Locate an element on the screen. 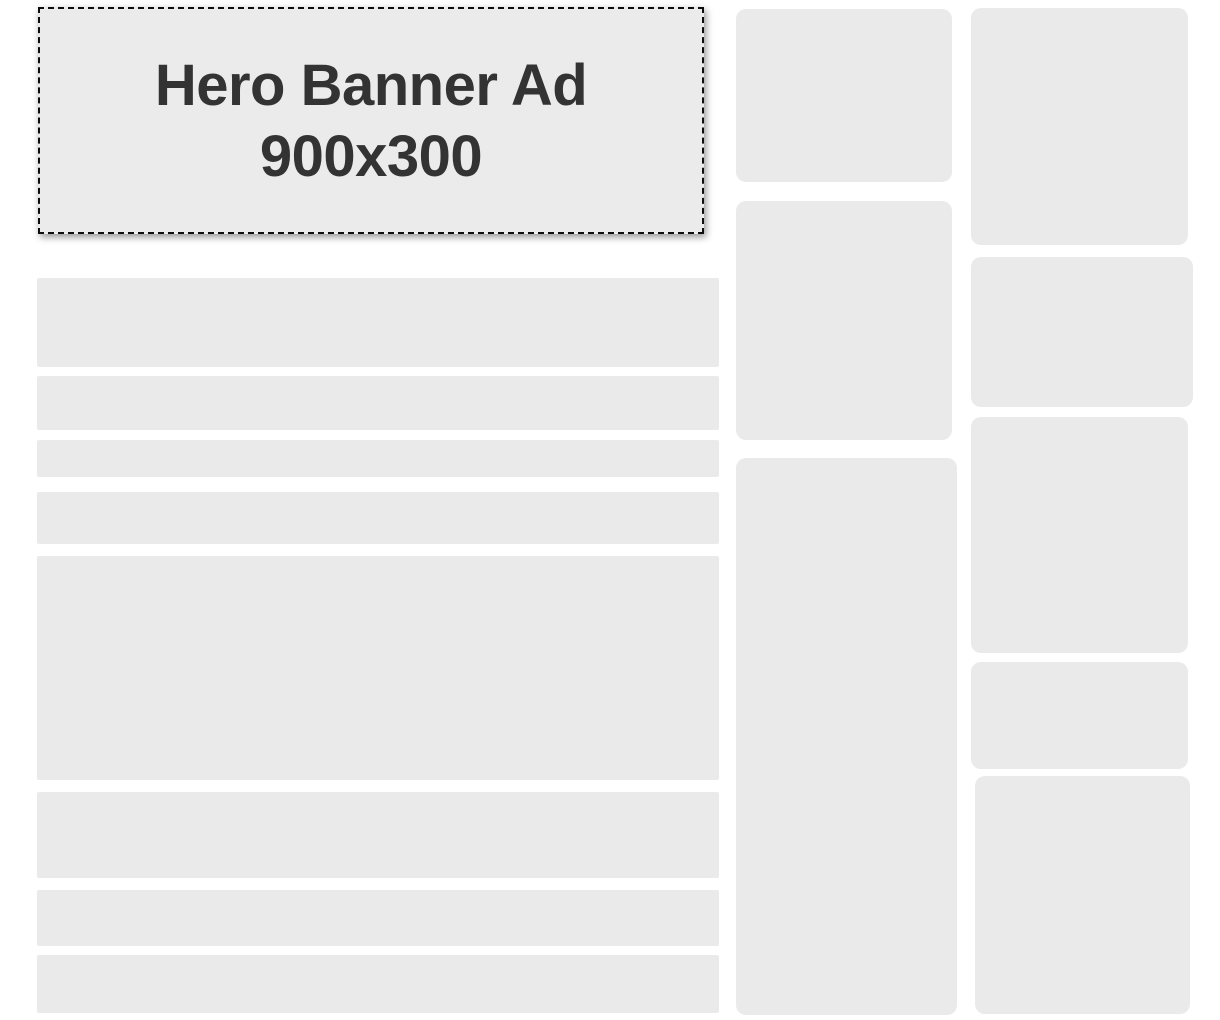  hero-banner-ad-slot: Hero Banner Ad 900x300 is located at coordinates (371, 120).